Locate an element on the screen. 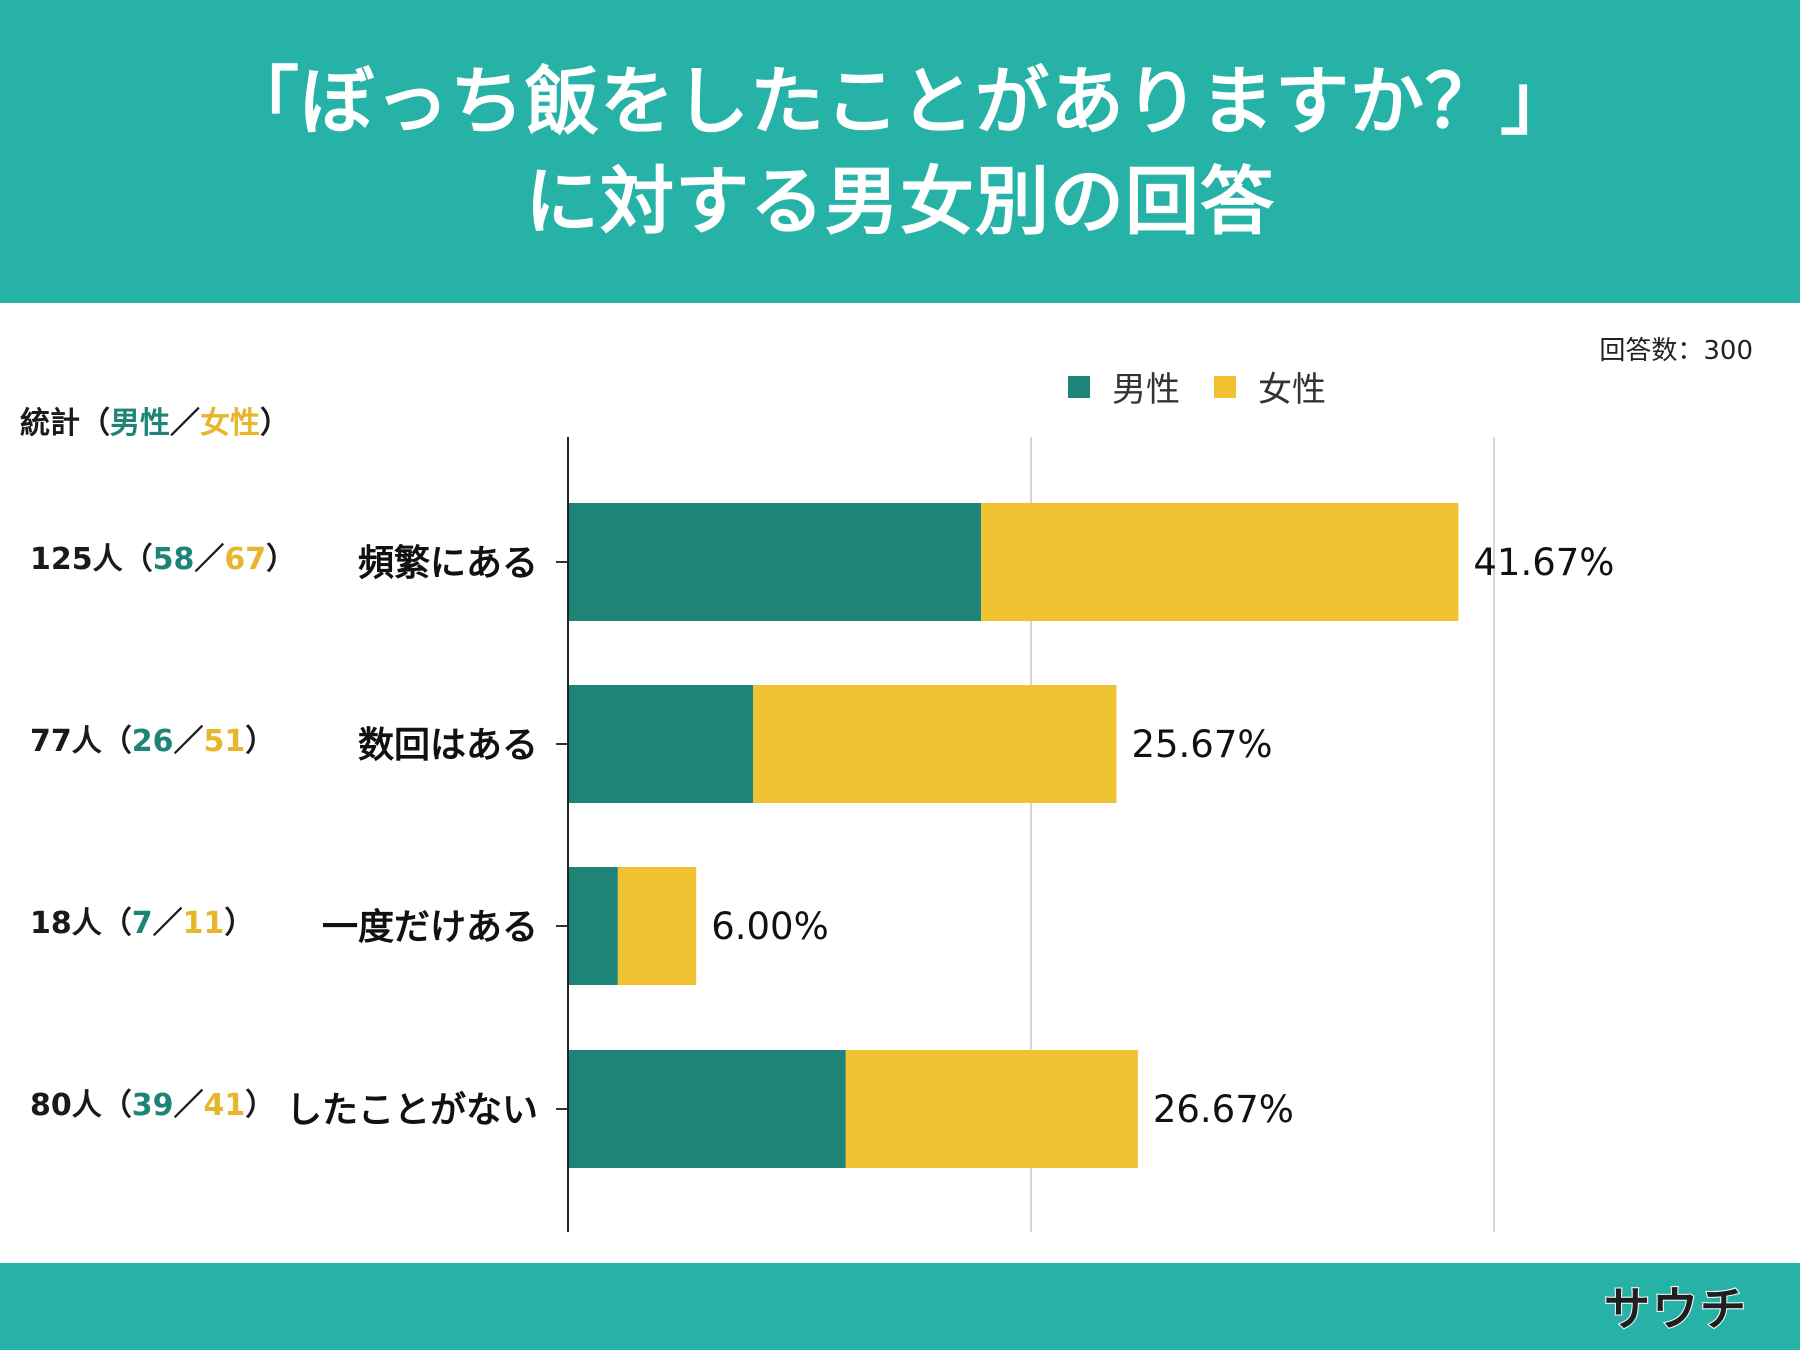  stats-total: 80人（ is located at coordinates (81, 1105).